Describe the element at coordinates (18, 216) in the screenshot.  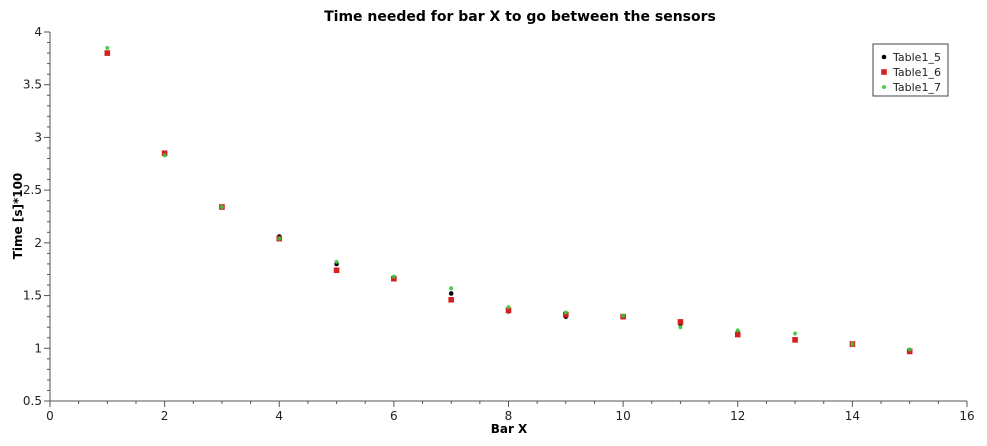
I see `y-axis-label: Time [s]*100` at that location.